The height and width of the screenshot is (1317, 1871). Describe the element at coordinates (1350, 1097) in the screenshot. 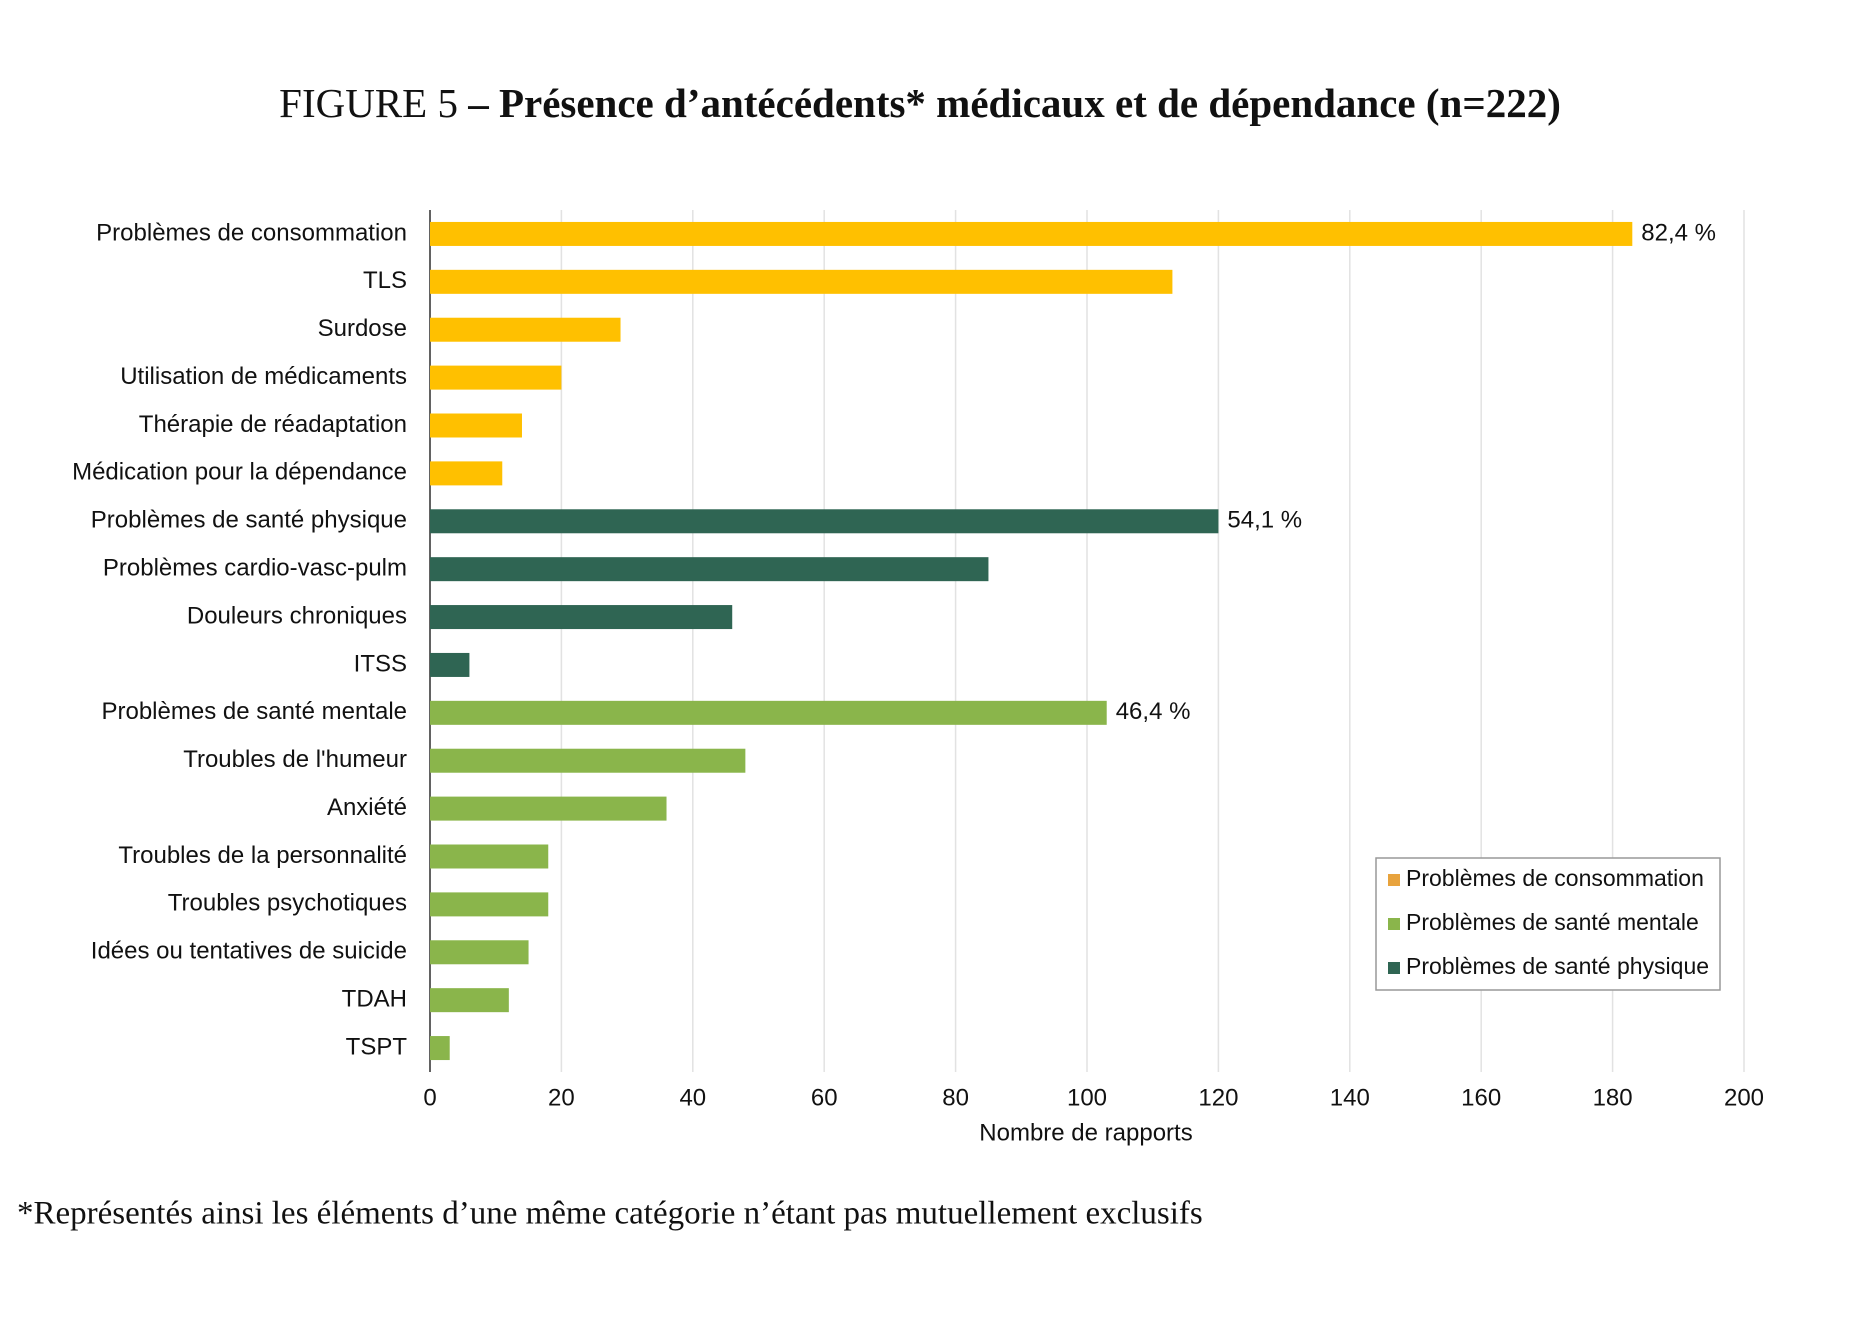

I see `x-tick-label: 140` at that location.